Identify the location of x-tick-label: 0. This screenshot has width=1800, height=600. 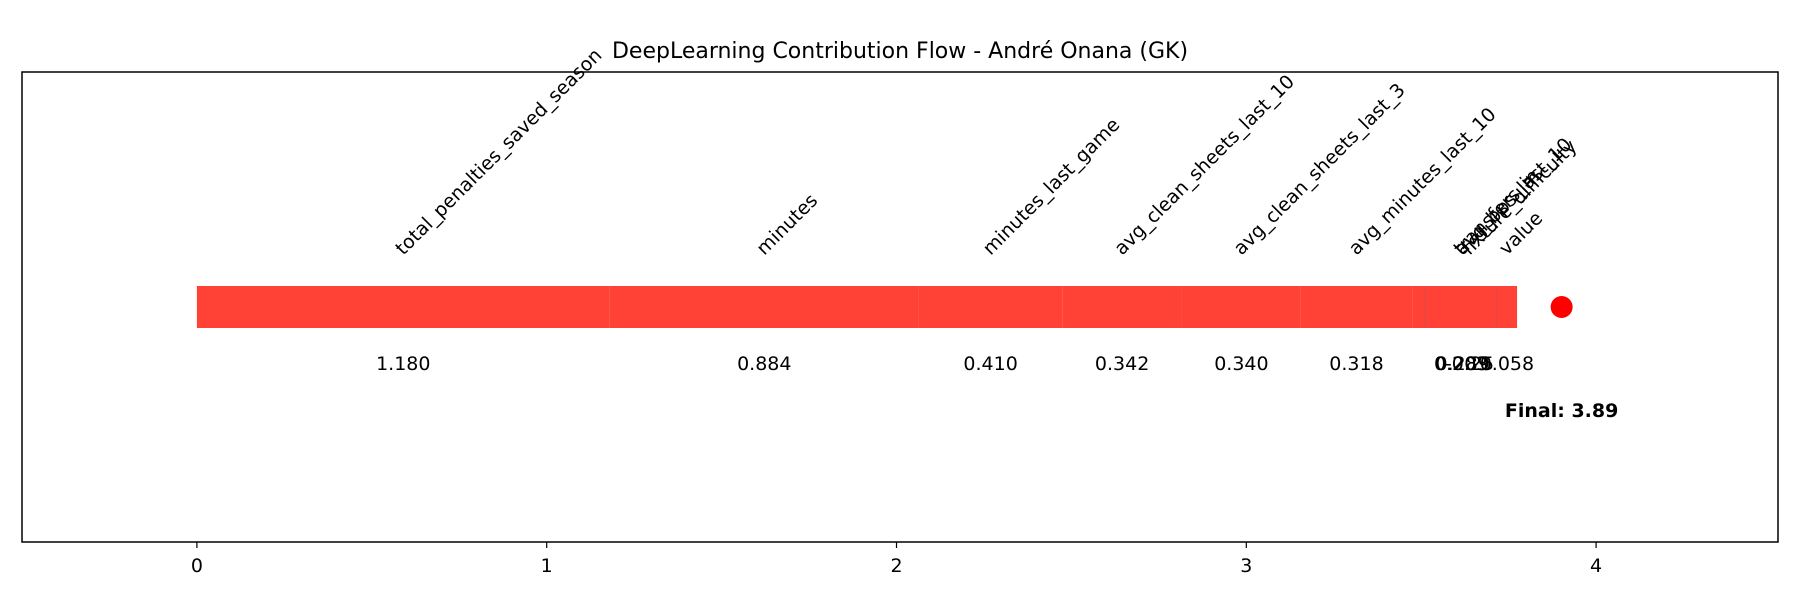
(197, 566).